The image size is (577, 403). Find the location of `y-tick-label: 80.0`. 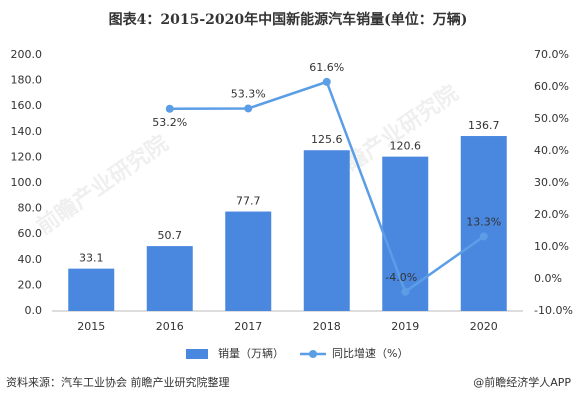

y-tick-label: 80.0 is located at coordinates (30, 208).